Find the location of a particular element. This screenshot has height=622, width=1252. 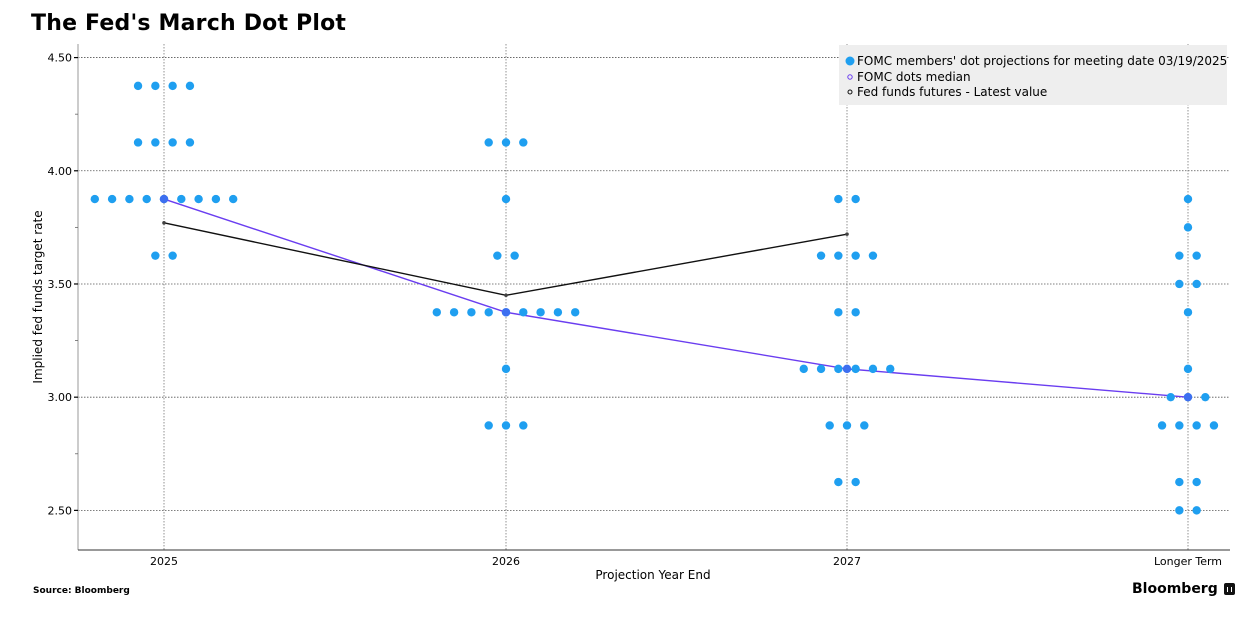

x-tick-label: Longer Term is located at coordinates (1188, 561).